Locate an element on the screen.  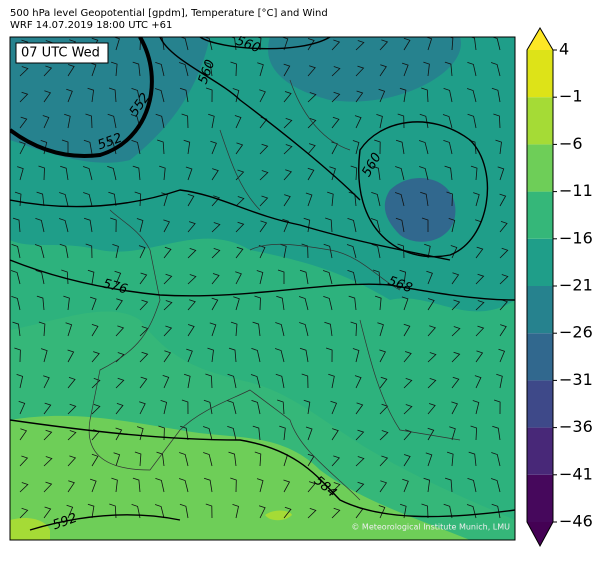
colorbar-tick-label: −16 is located at coordinates (576, 237).